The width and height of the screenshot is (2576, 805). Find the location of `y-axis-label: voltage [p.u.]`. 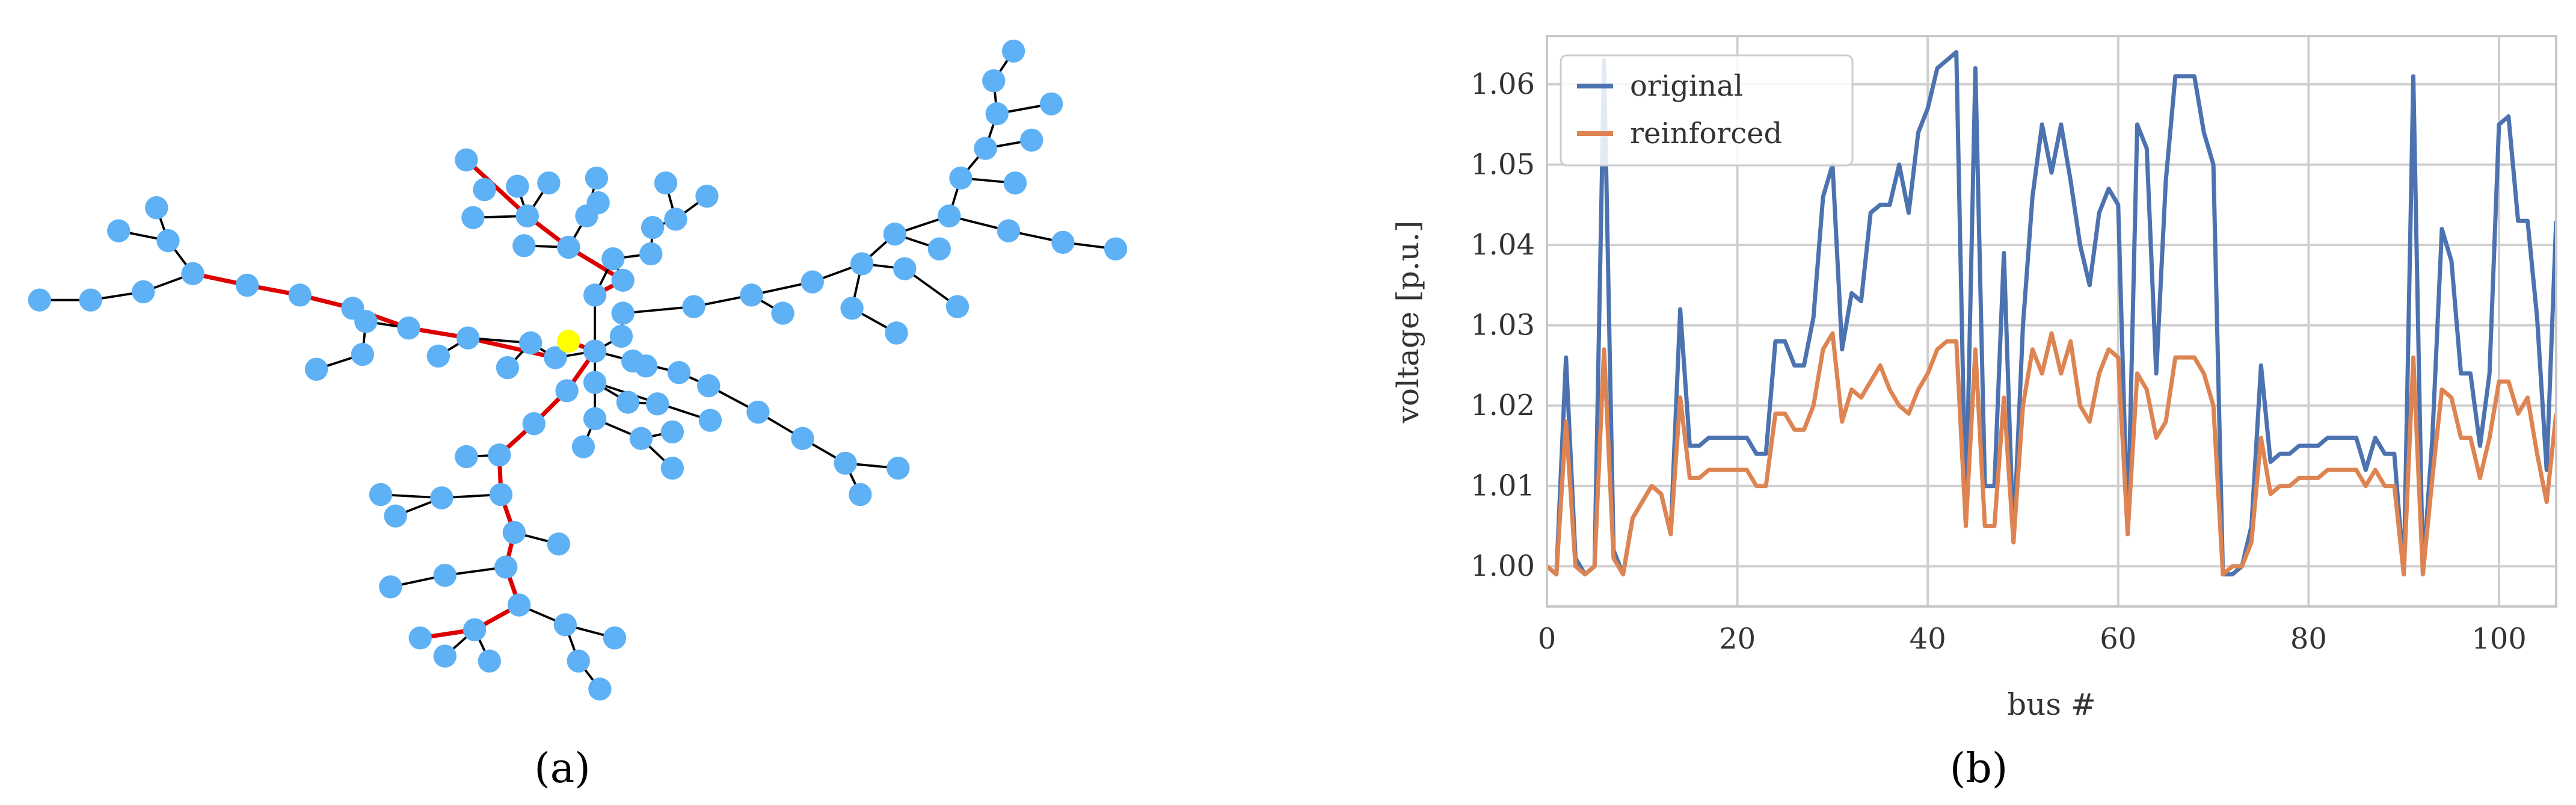

y-axis-label: voltage [p.u.] is located at coordinates (1408, 322).